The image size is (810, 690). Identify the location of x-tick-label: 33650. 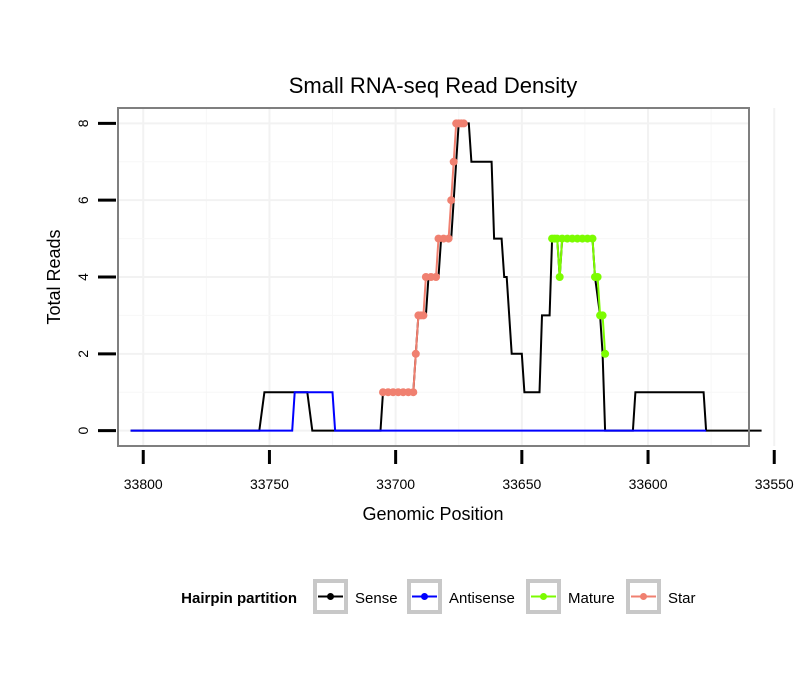
(521, 484).